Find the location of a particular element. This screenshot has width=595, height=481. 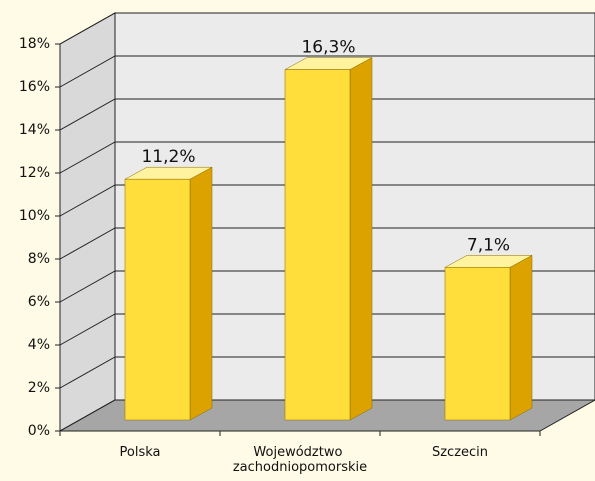

y-tick-label: 4% is located at coordinates (39, 345).